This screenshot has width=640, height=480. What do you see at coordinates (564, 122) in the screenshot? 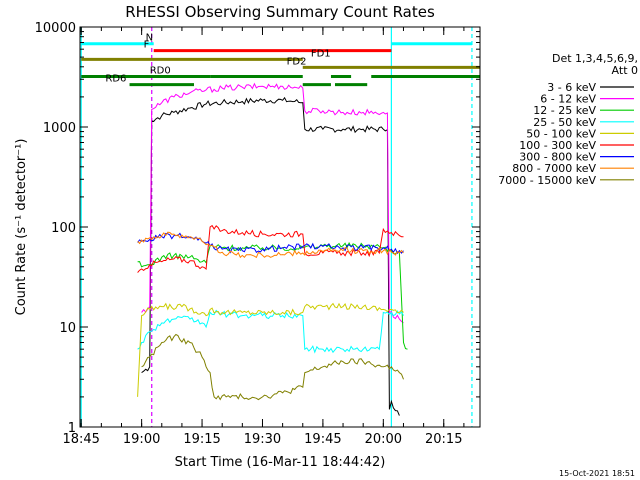
I see `legend-entry: 25 - 50 keV` at bounding box center [564, 122].